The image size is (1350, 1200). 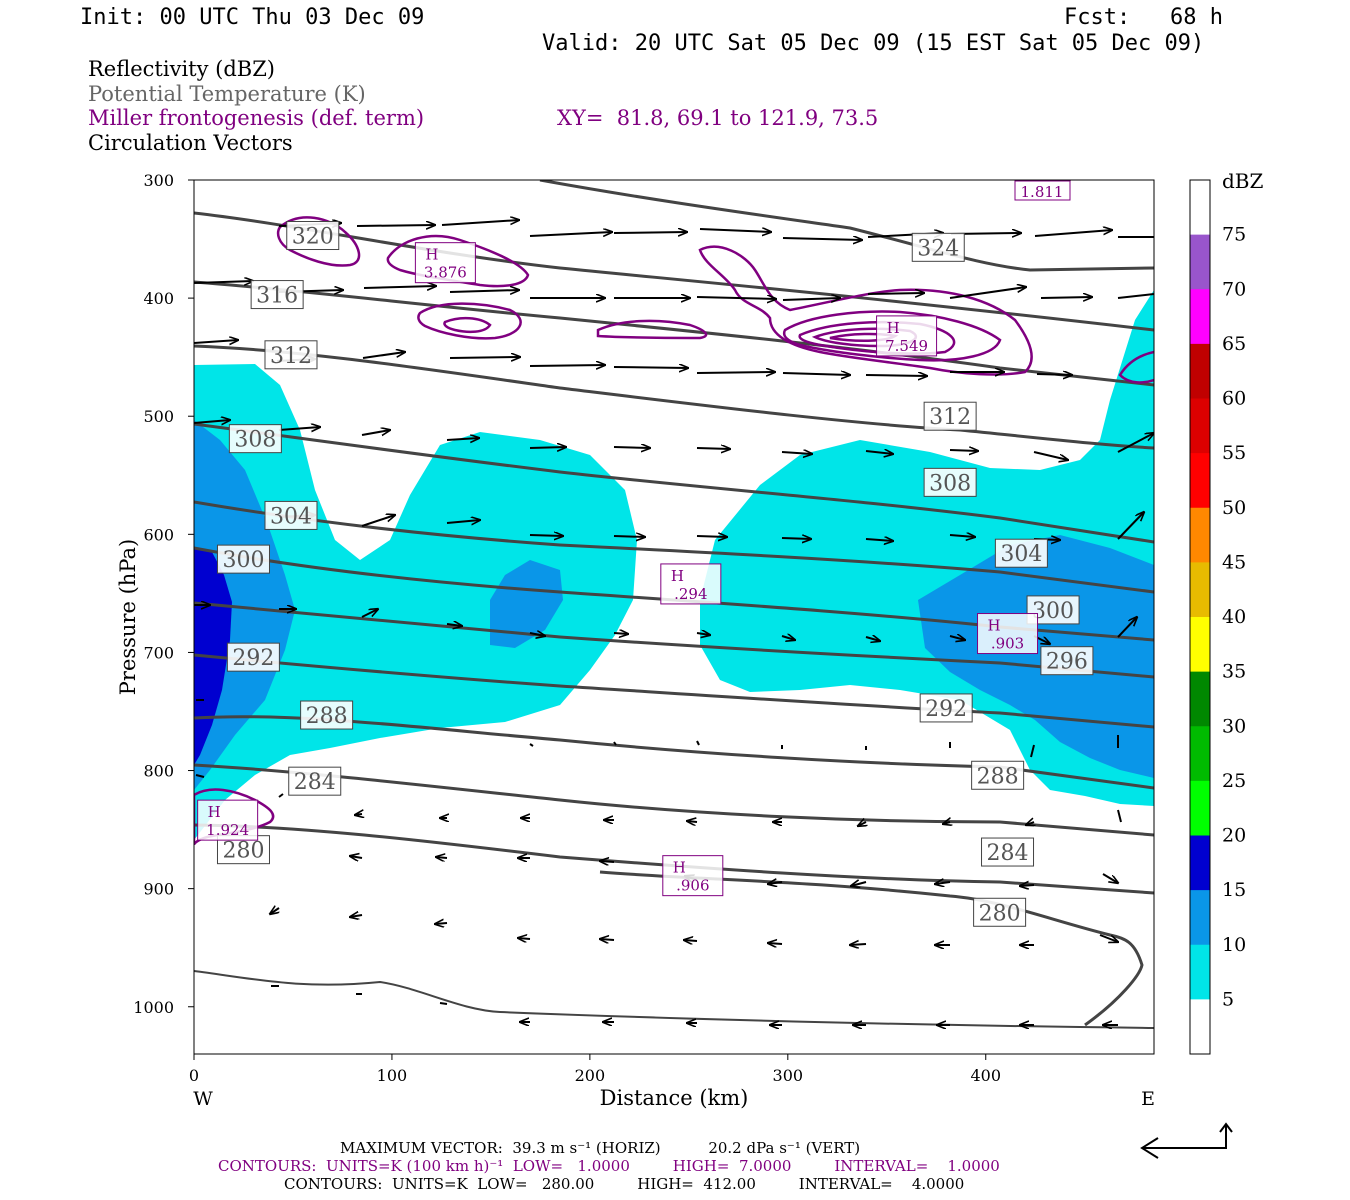 I want to click on y-tick-label: 900, so click(x=158, y=889).